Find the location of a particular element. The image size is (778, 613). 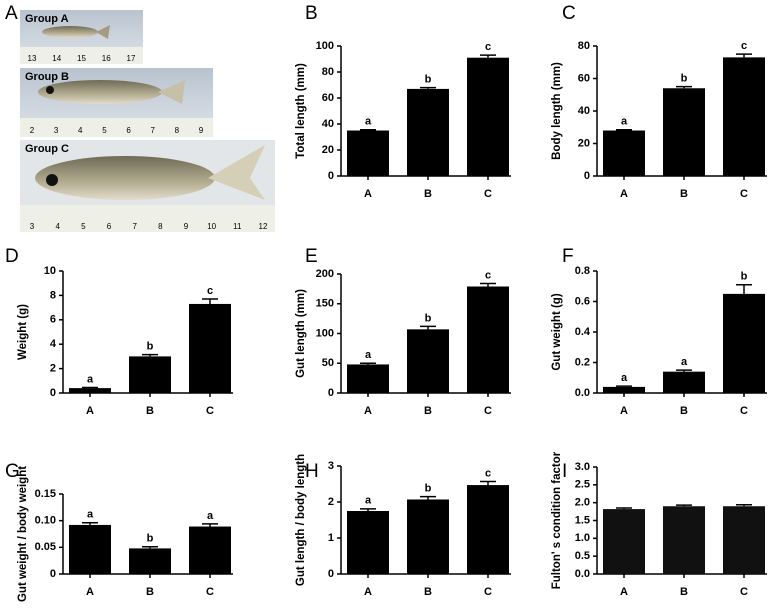

ruler-number: 10 is located at coordinates (211, 226).